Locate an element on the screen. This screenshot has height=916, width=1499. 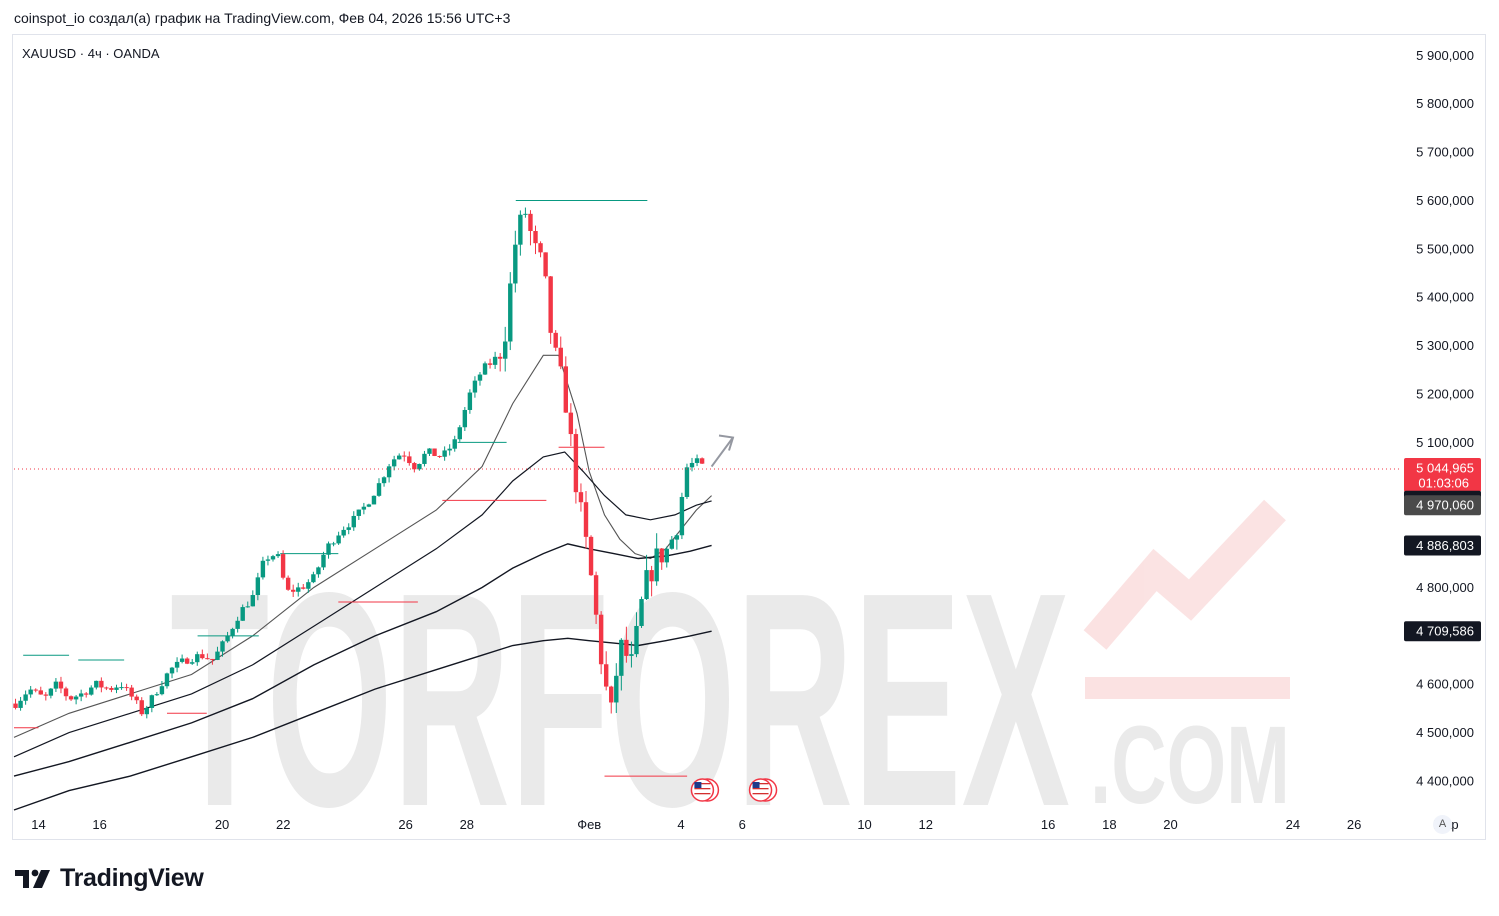
y-tick-label: 5 700,000 is located at coordinates (1445, 152).